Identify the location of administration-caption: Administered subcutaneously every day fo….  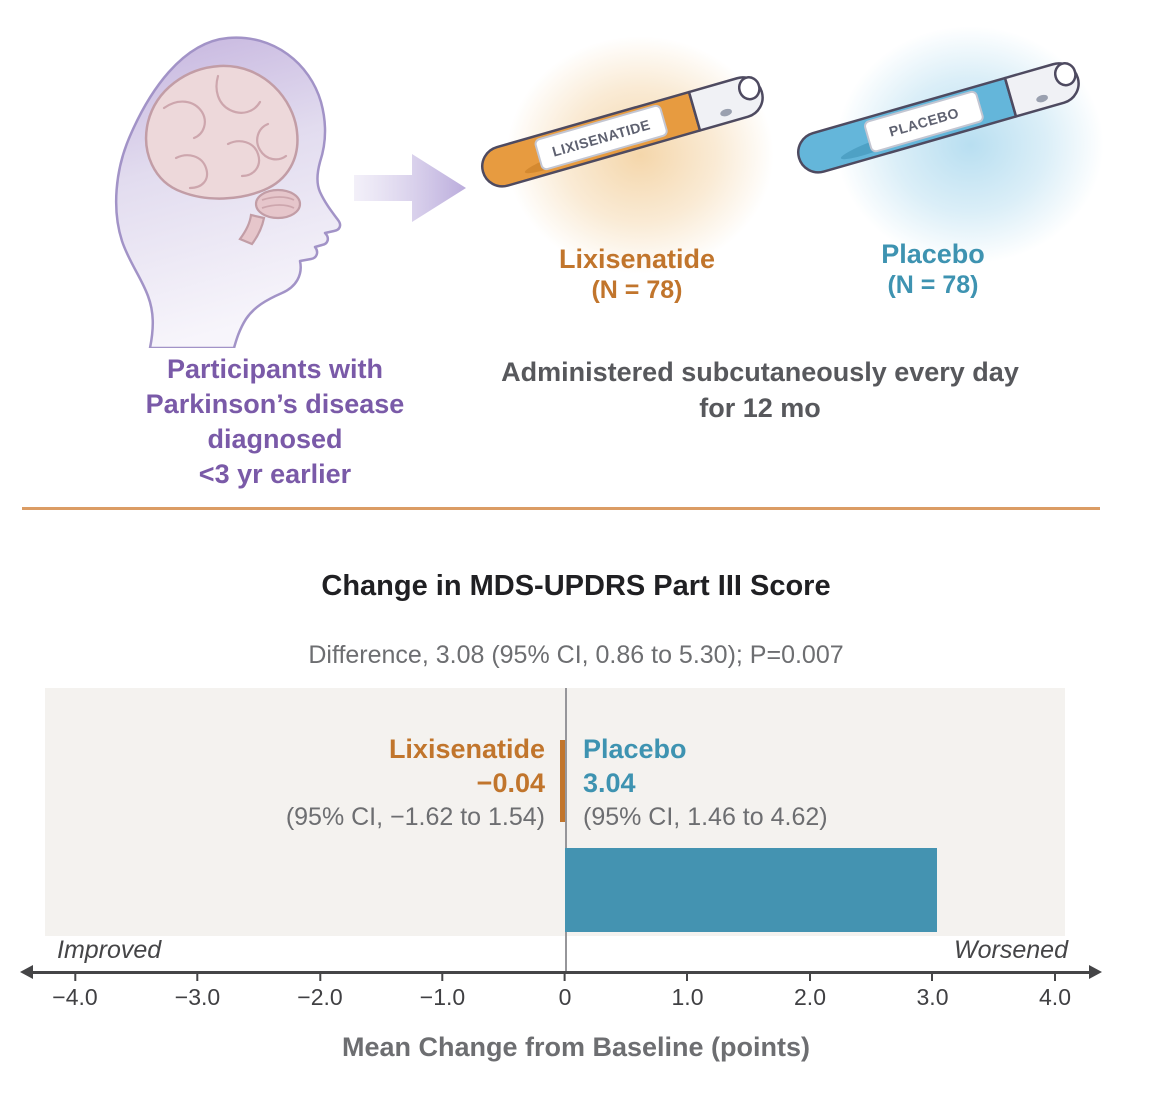
(760, 390).